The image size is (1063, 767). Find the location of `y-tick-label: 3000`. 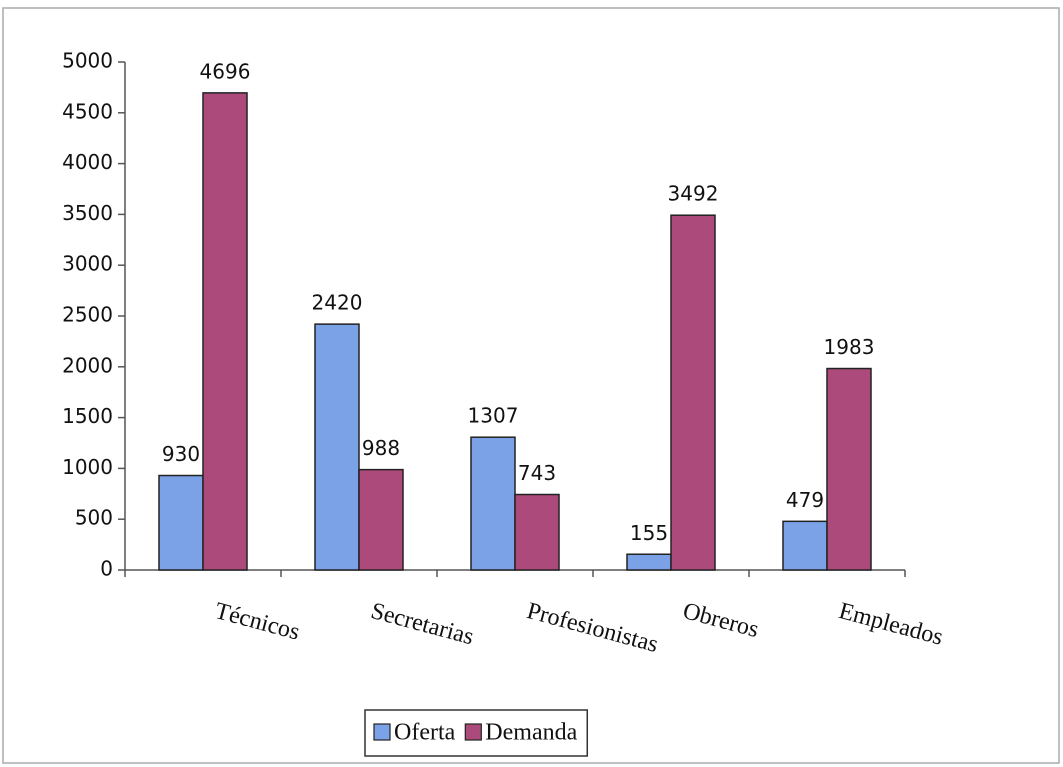

y-tick-label: 3000 is located at coordinates (87, 264).